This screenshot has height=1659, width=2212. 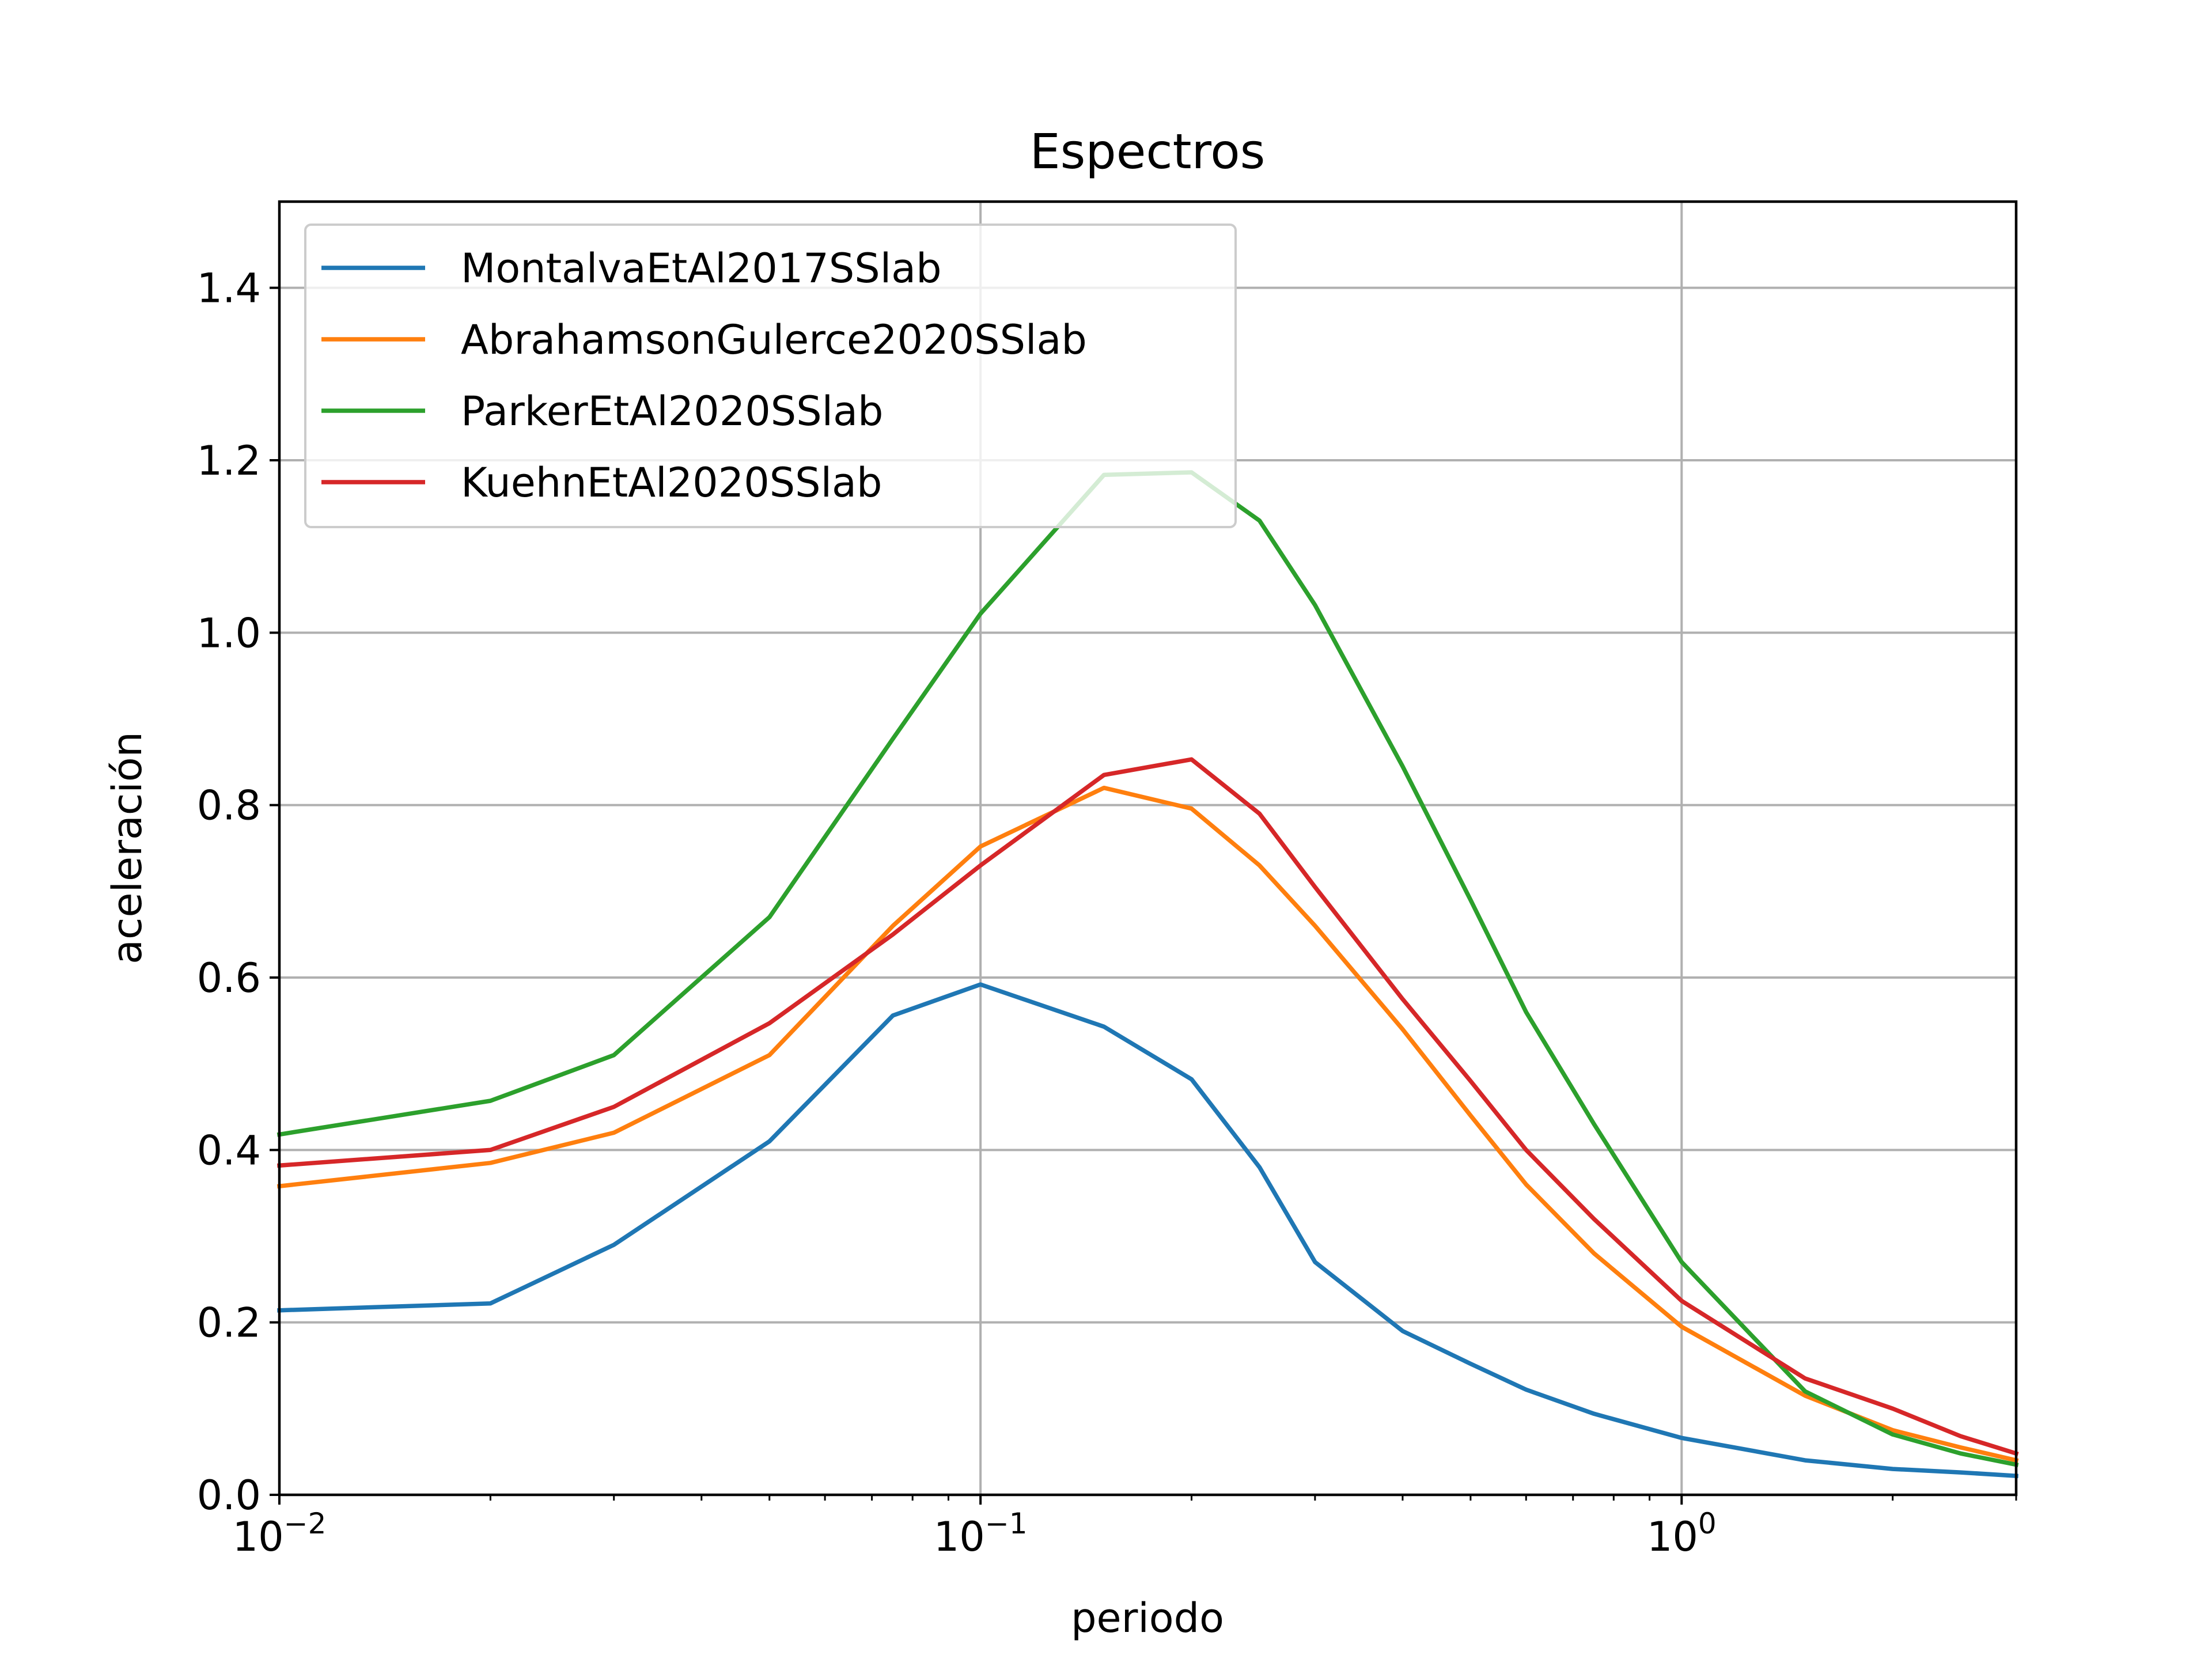 I want to click on legend-label: ParkerEtAl2020SSlab, so click(x=672, y=411).